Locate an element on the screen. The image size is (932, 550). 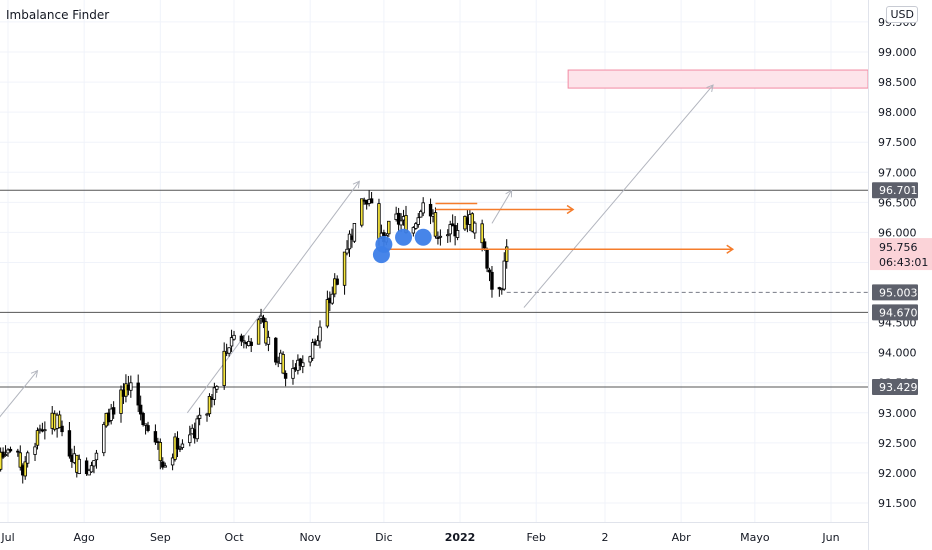
time-axis: Jul Ago Sep Oct Nov Dic 2022 Feb 2 Abr Mayo Jun is located at coordinates (419, 537).